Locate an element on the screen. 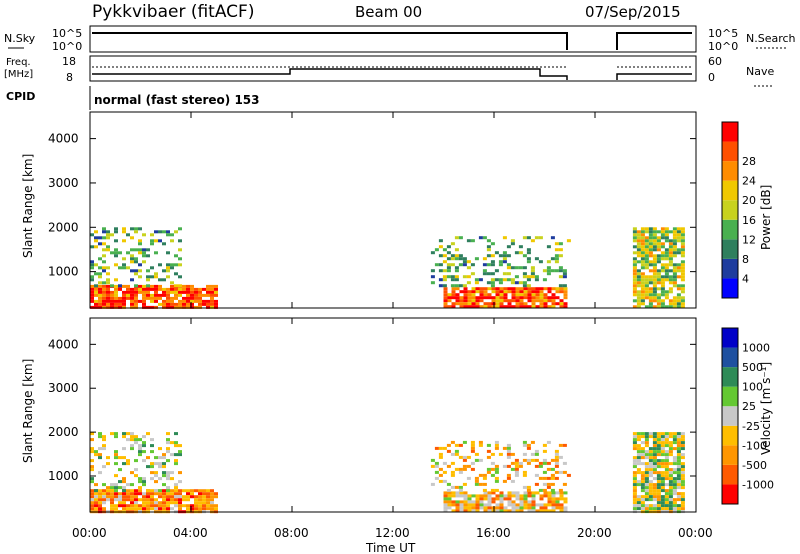 This screenshot has height=554, width=800. velocity-colorbar-segment is located at coordinates (730, 455).